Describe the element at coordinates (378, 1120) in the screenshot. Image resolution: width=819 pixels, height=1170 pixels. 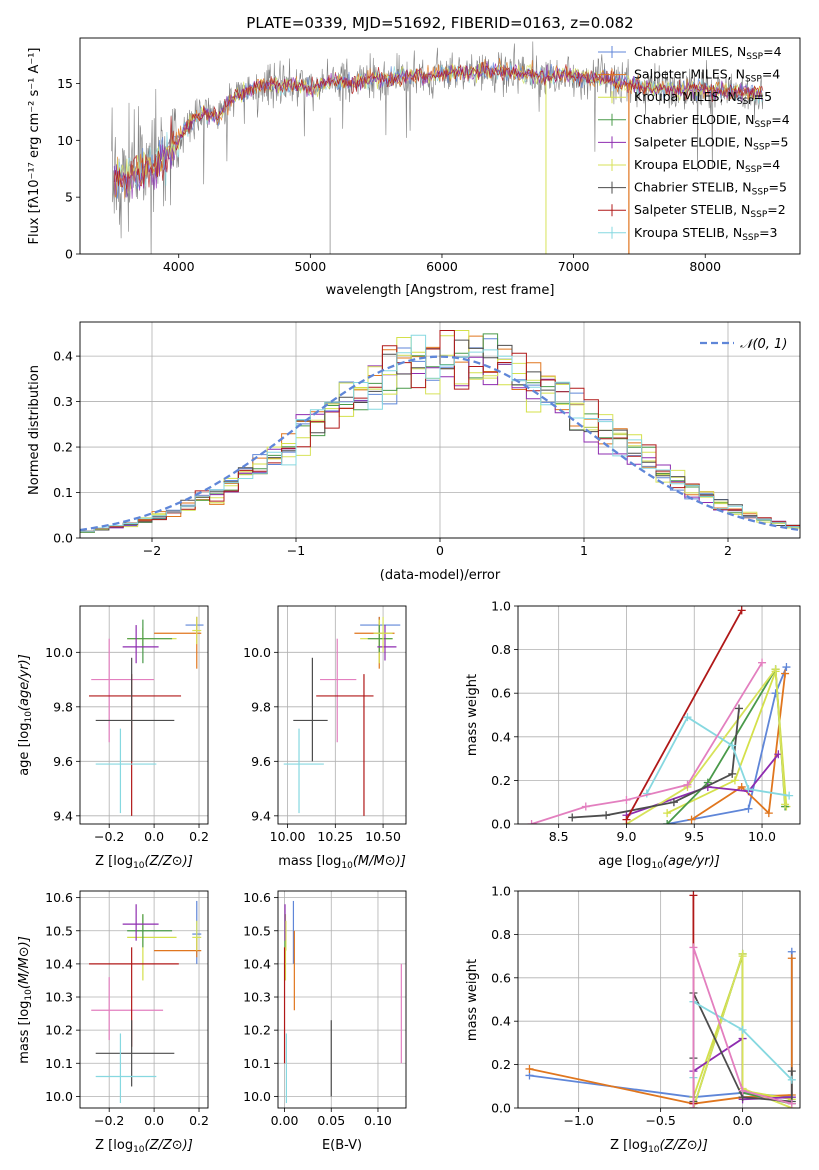
I see `x-tick-label: 0.10` at that location.